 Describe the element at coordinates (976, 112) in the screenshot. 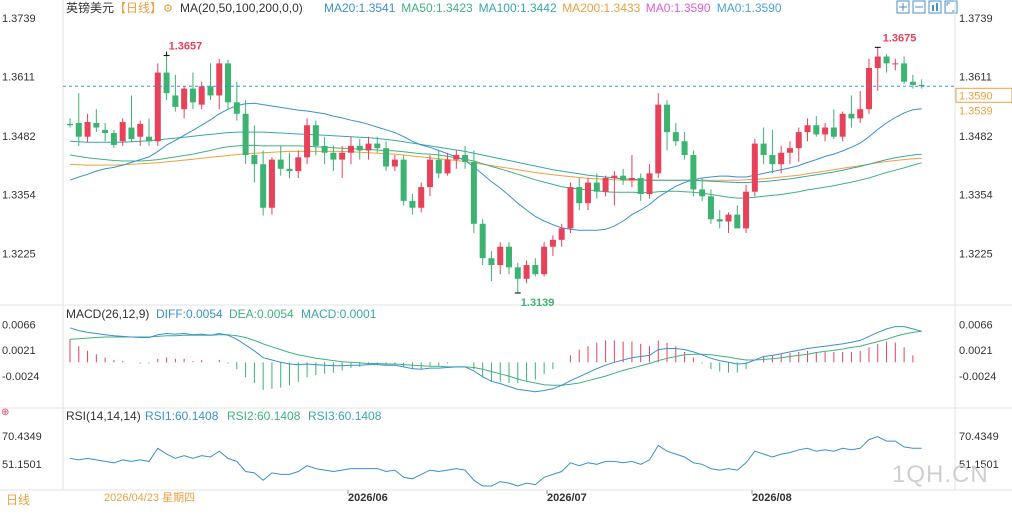

I see `ma20-axis-label: 1.3539` at that location.